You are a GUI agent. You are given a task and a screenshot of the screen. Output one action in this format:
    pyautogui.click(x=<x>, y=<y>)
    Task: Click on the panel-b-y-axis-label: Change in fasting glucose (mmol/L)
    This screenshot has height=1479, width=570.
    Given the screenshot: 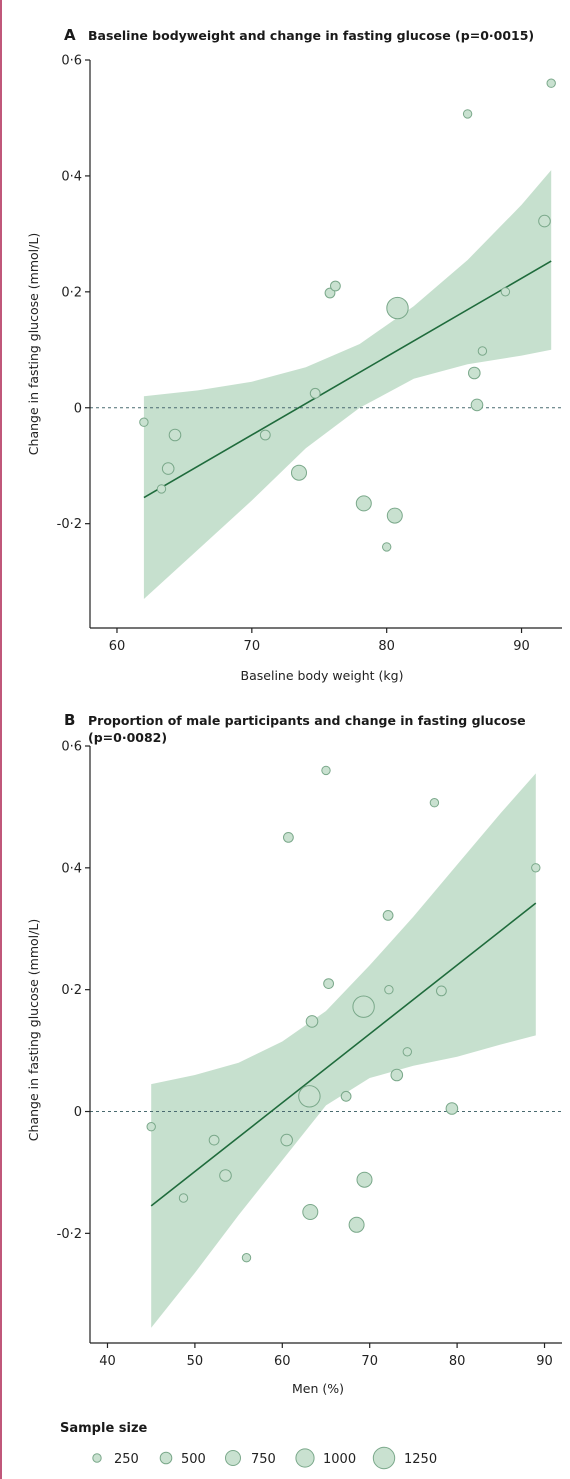 What is the action you would take?
    pyautogui.click(x=33, y=1030)
    